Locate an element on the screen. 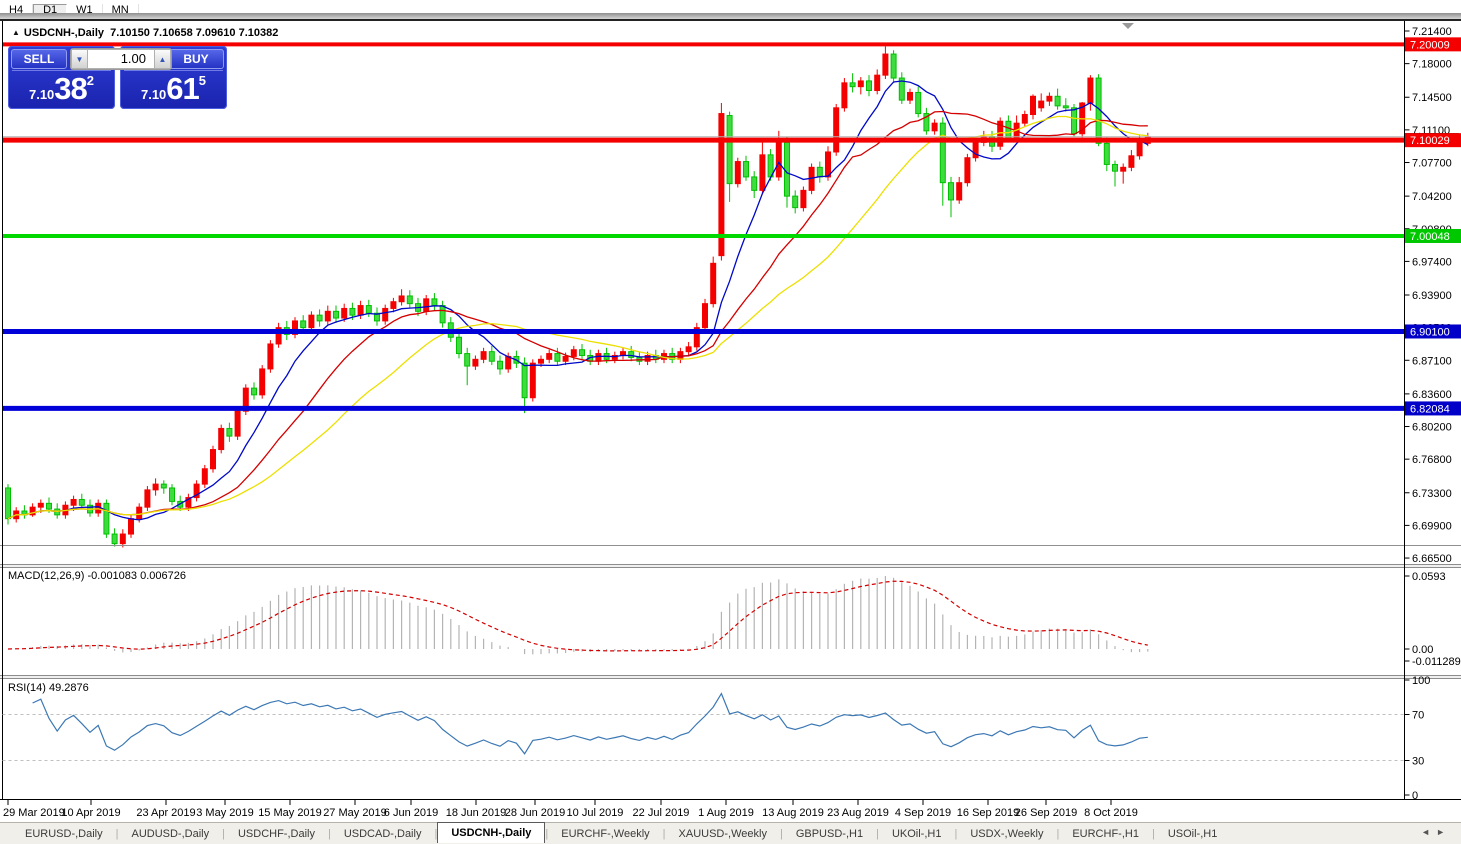 Image resolution: width=1461 pixels, height=844 pixels. chart-tab-usdchfdaily: USDCHF-,Daily is located at coordinates (276, 834).